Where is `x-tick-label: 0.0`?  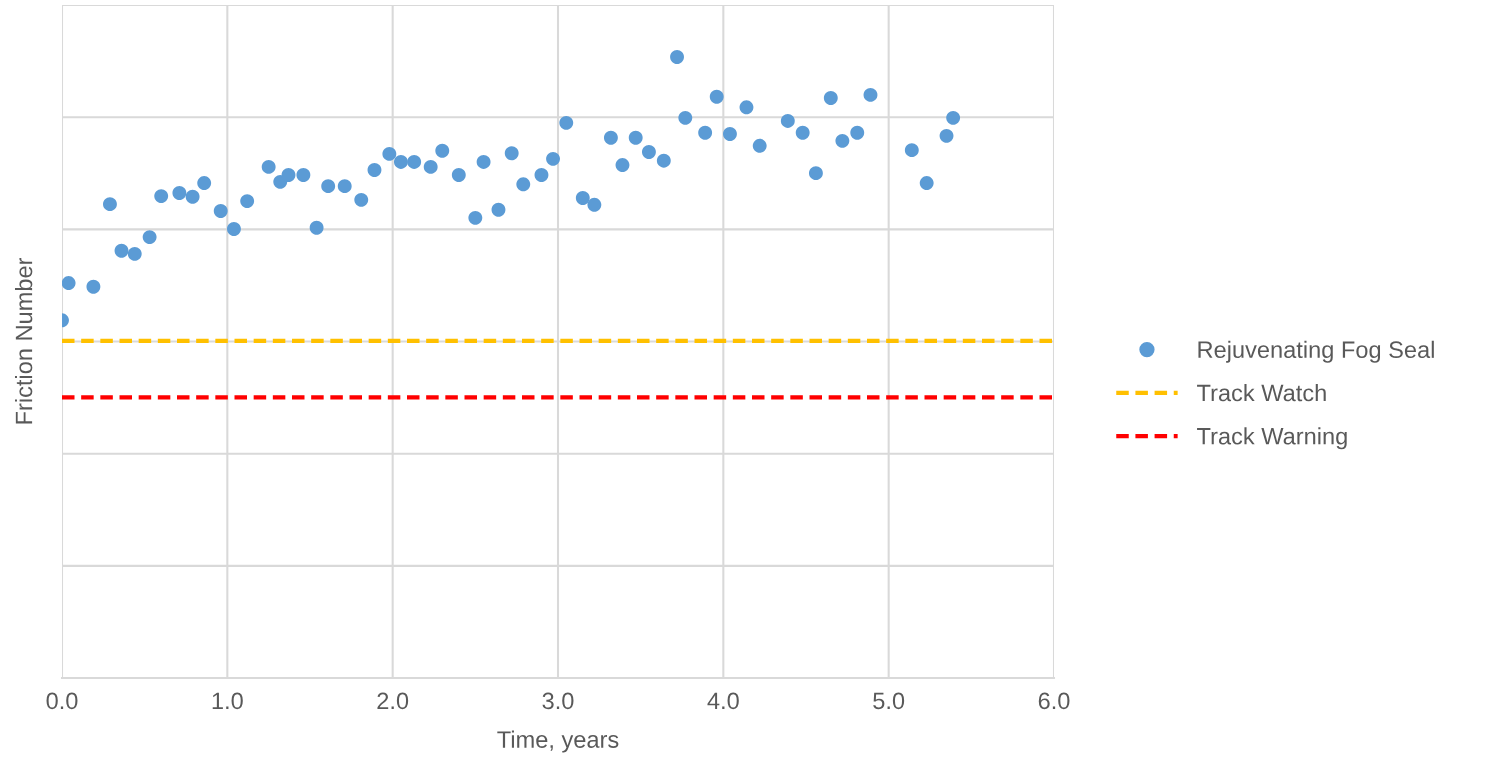
x-tick-label: 0.0 is located at coordinates (62, 701).